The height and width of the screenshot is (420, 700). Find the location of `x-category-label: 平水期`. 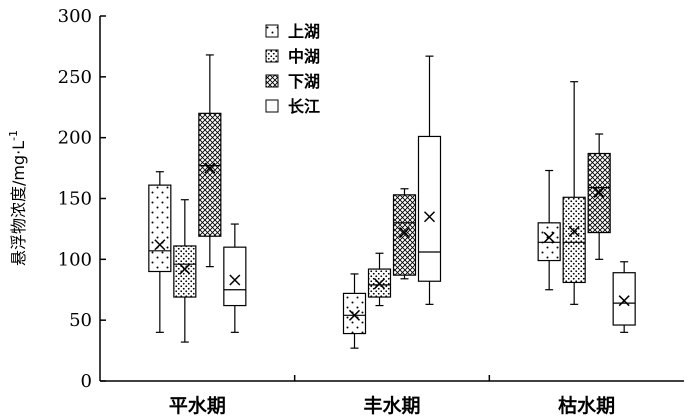

x-category-label: 平水期 is located at coordinates (197, 406).